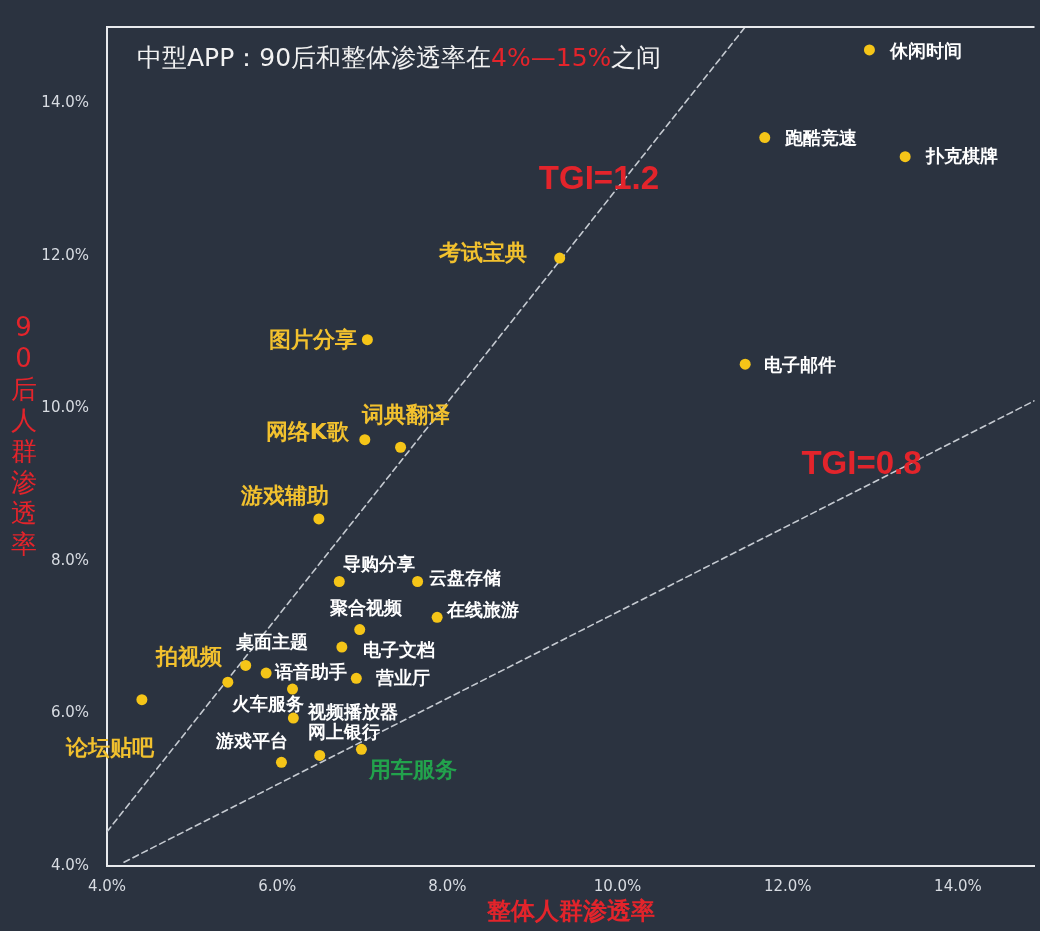  What do you see at coordinates (69, 559) in the screenshot?
I see `y-tick-label: 8.0%` at bounding box center [69, 559].